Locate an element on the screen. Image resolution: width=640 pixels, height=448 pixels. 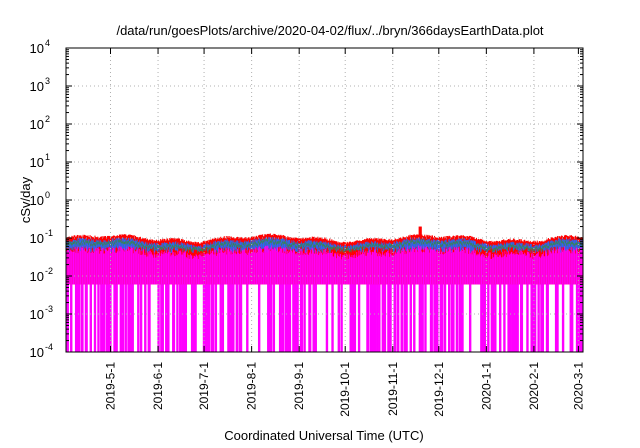
y-axis-label: cSv/day is located at coordinates (25, 199).